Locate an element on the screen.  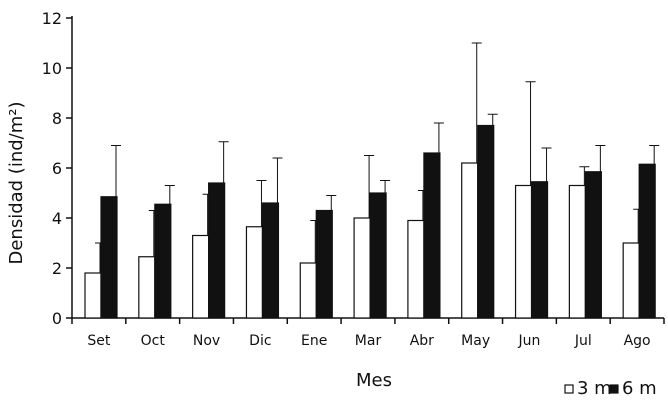
x-tick-label: Abr is located at coordinates (422, 341).